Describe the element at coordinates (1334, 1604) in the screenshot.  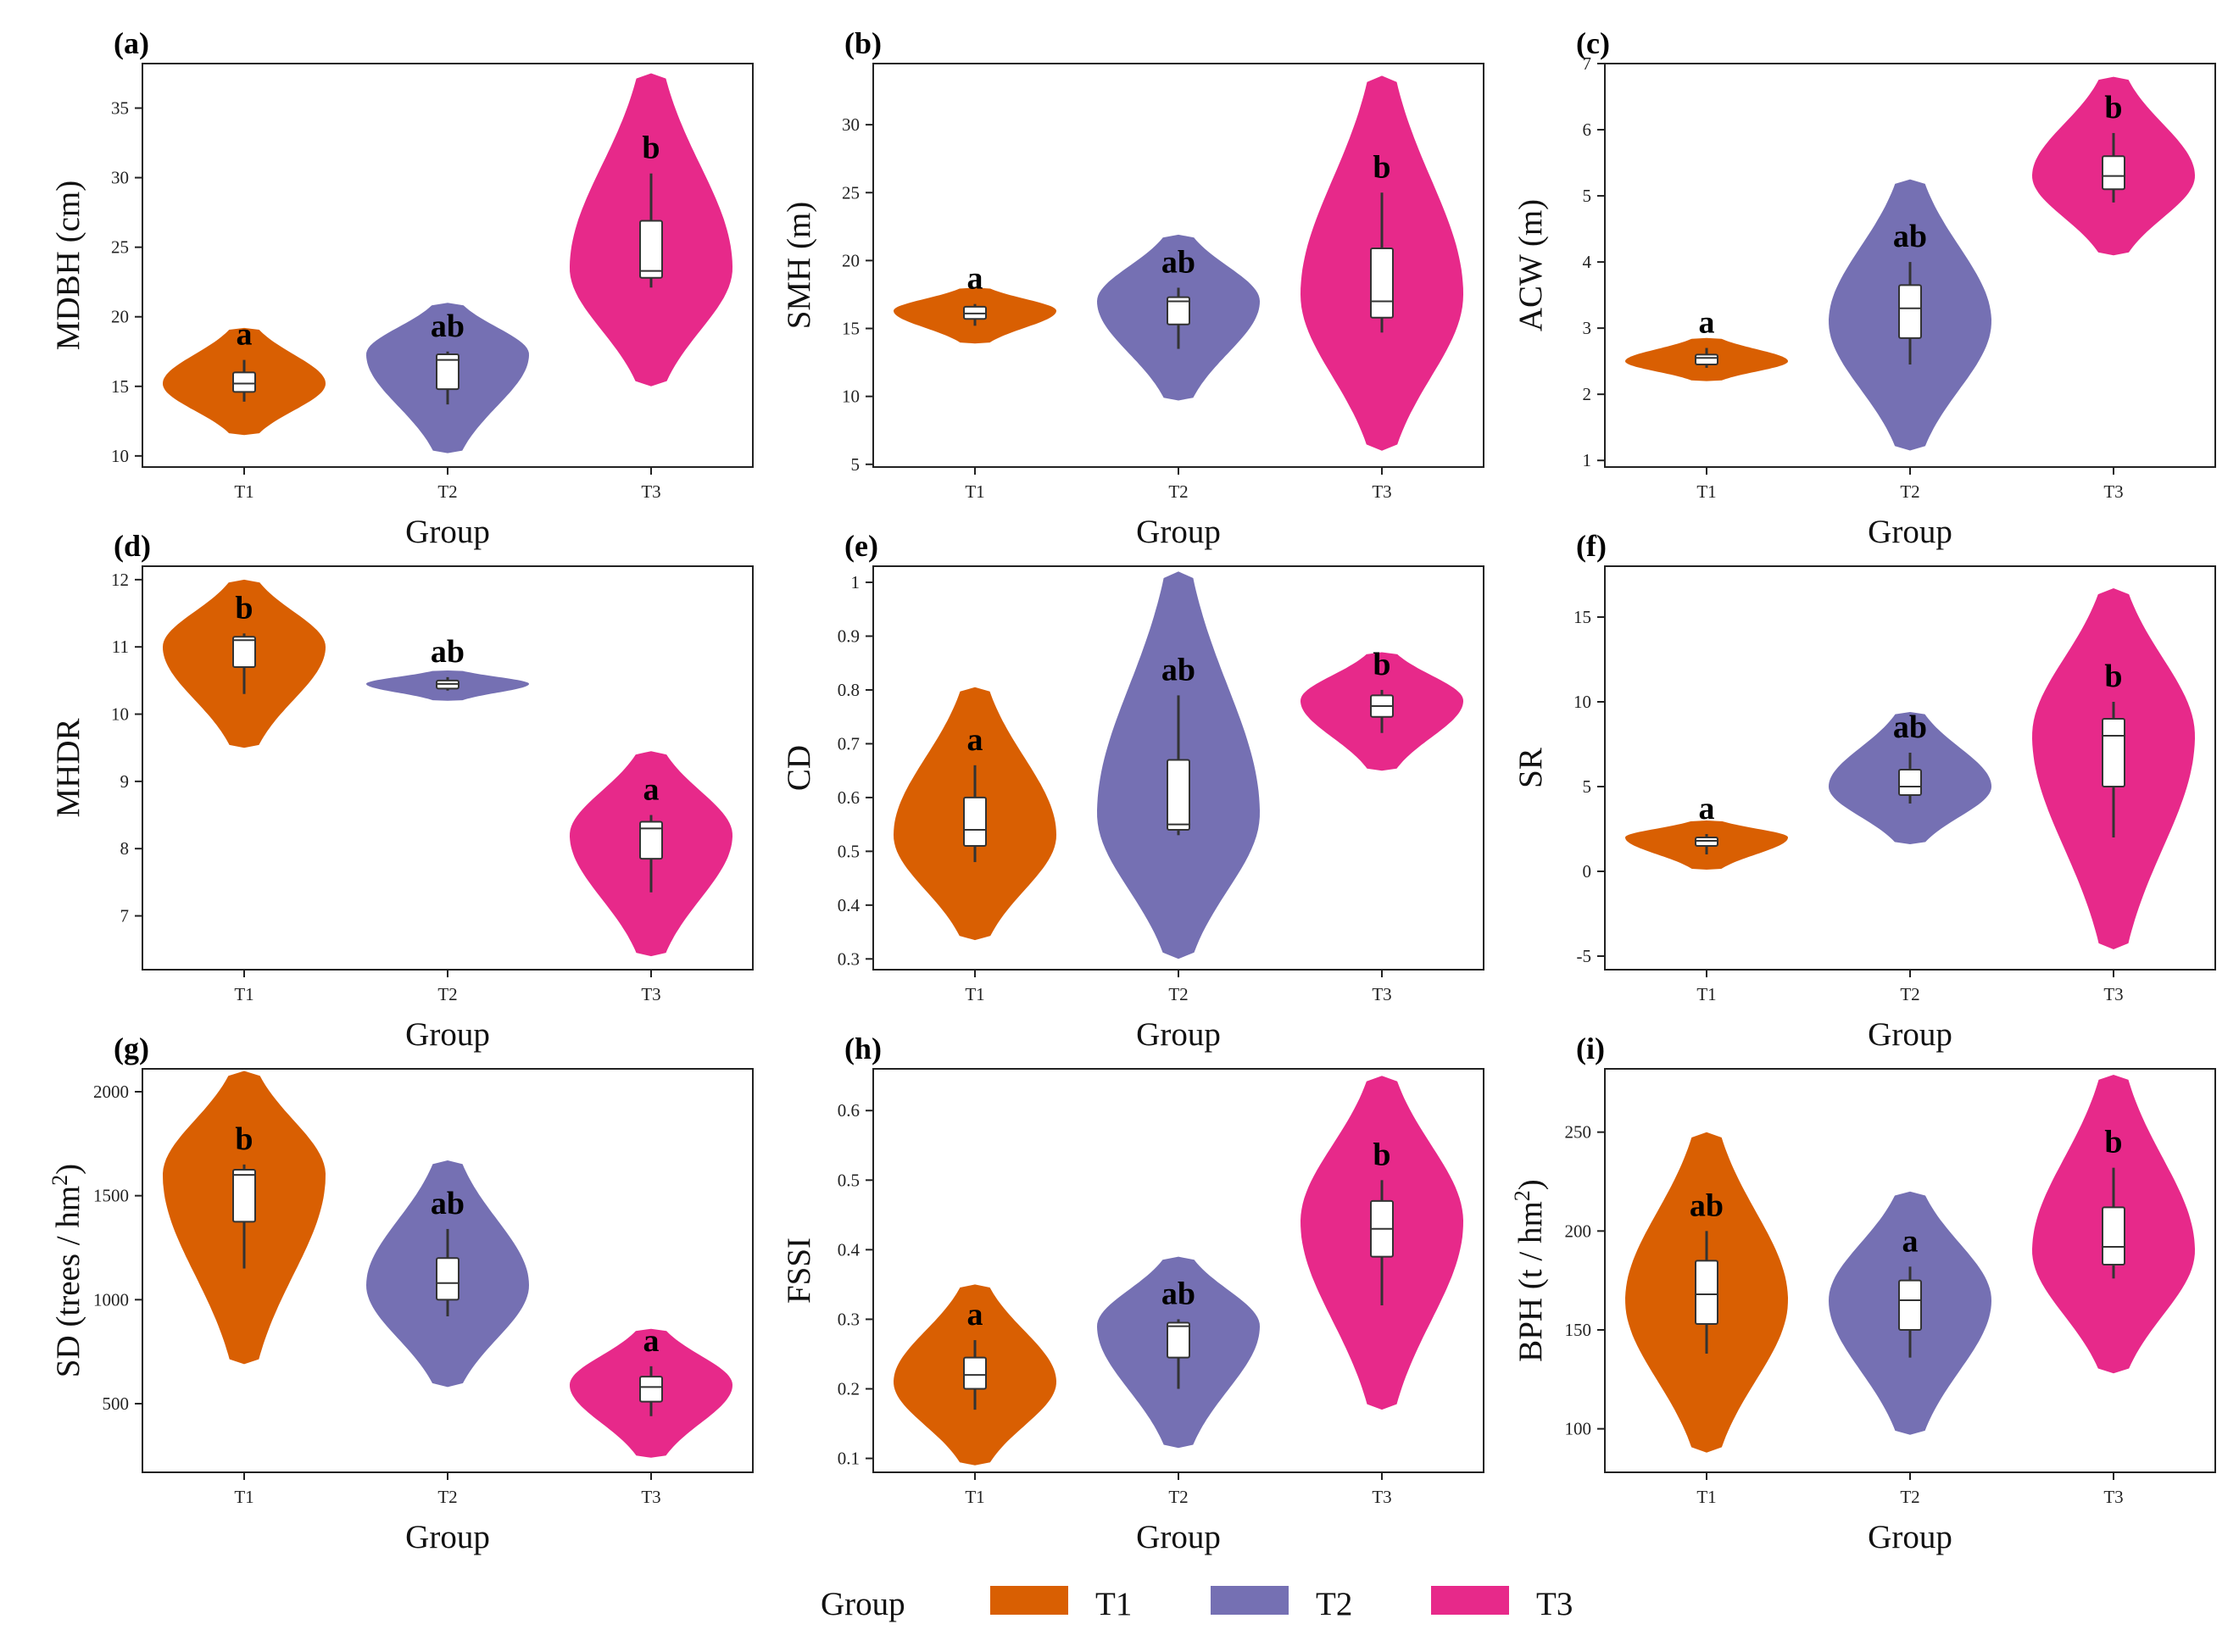
I see `legend-label-t2: T2` at that location.